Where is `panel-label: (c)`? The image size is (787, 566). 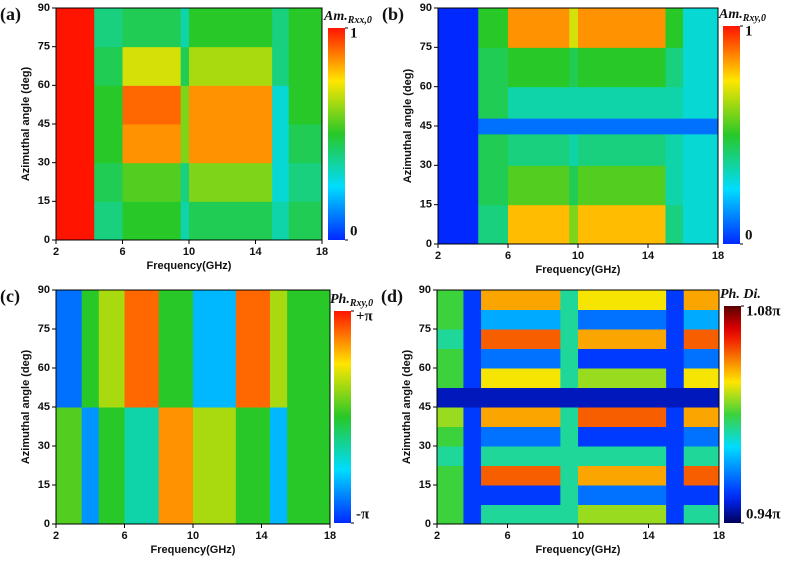
panel-label: (c) is located at coordinates (10, 296).